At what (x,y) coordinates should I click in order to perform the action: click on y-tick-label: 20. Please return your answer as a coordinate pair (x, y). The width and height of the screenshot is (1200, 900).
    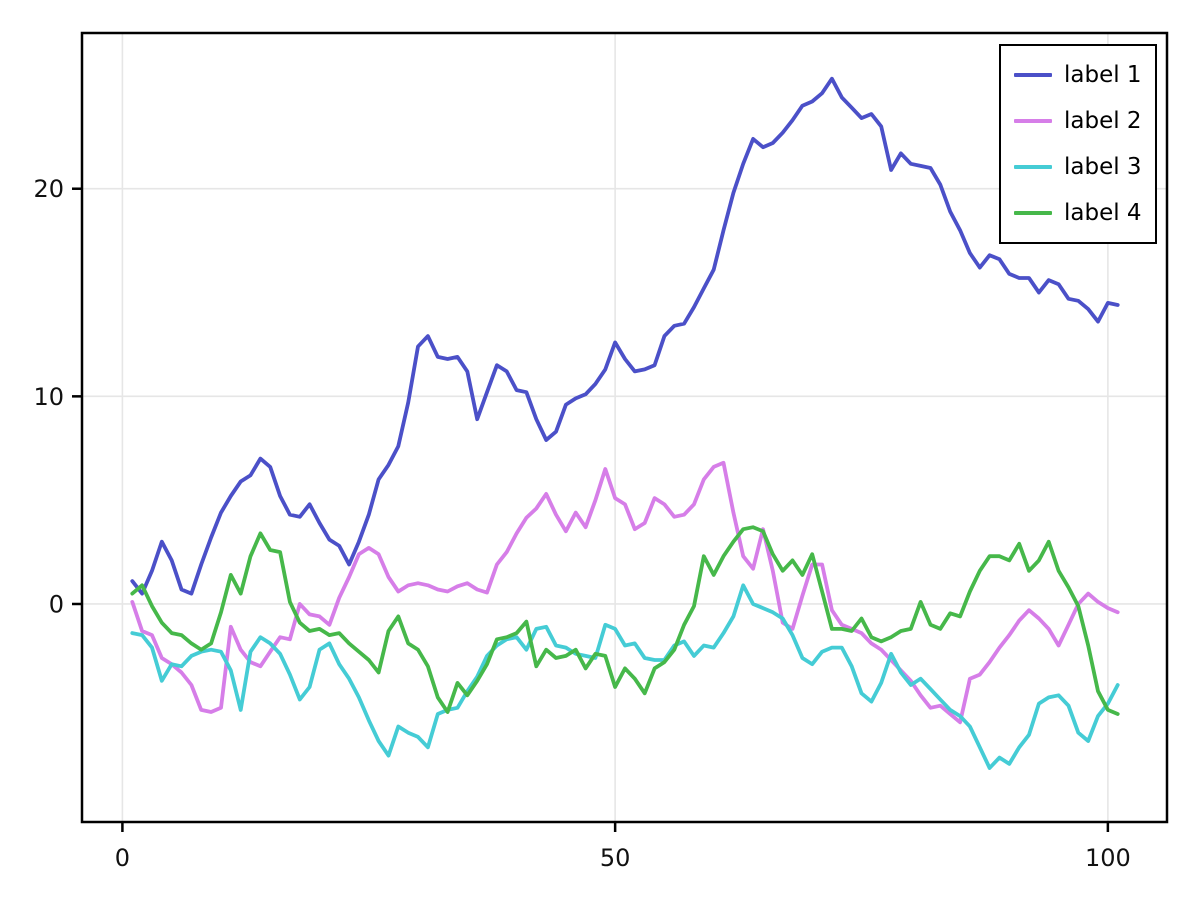
    Looking at the image, I should click on (48, 189).